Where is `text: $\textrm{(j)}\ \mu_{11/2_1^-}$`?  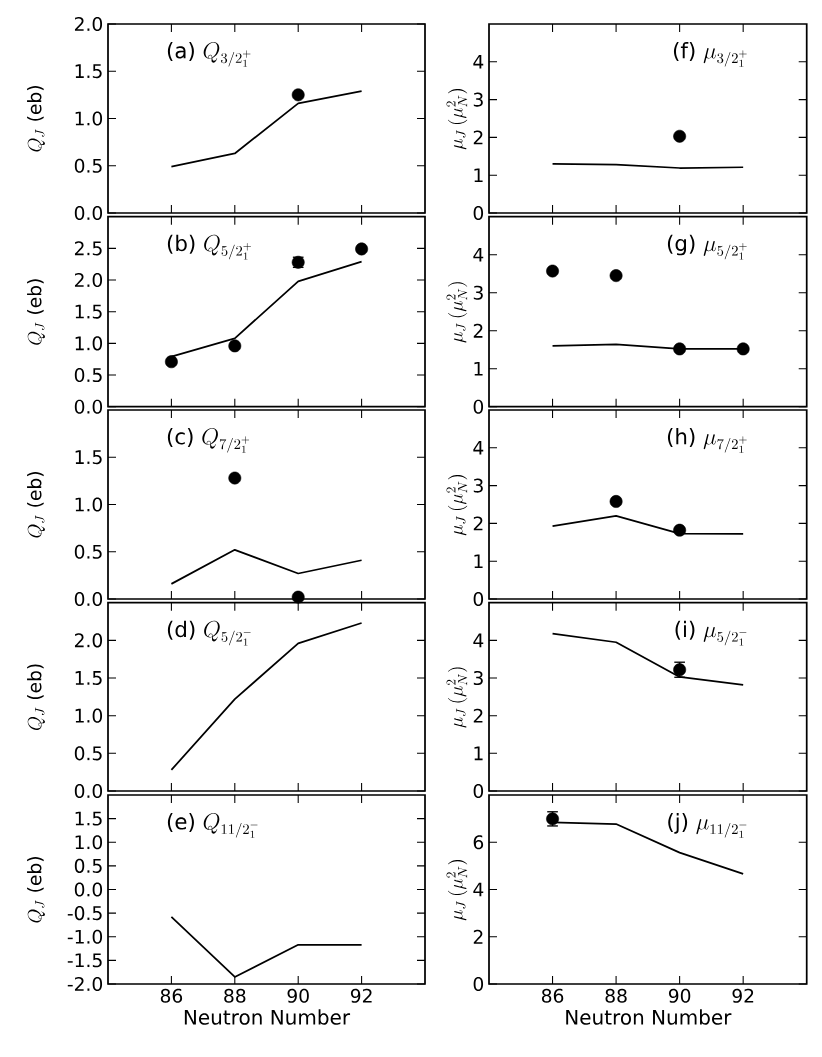
text: $\textrm{(j)}\ \mu_{11/2_1^-}$ is located at coordinates (707, 825).